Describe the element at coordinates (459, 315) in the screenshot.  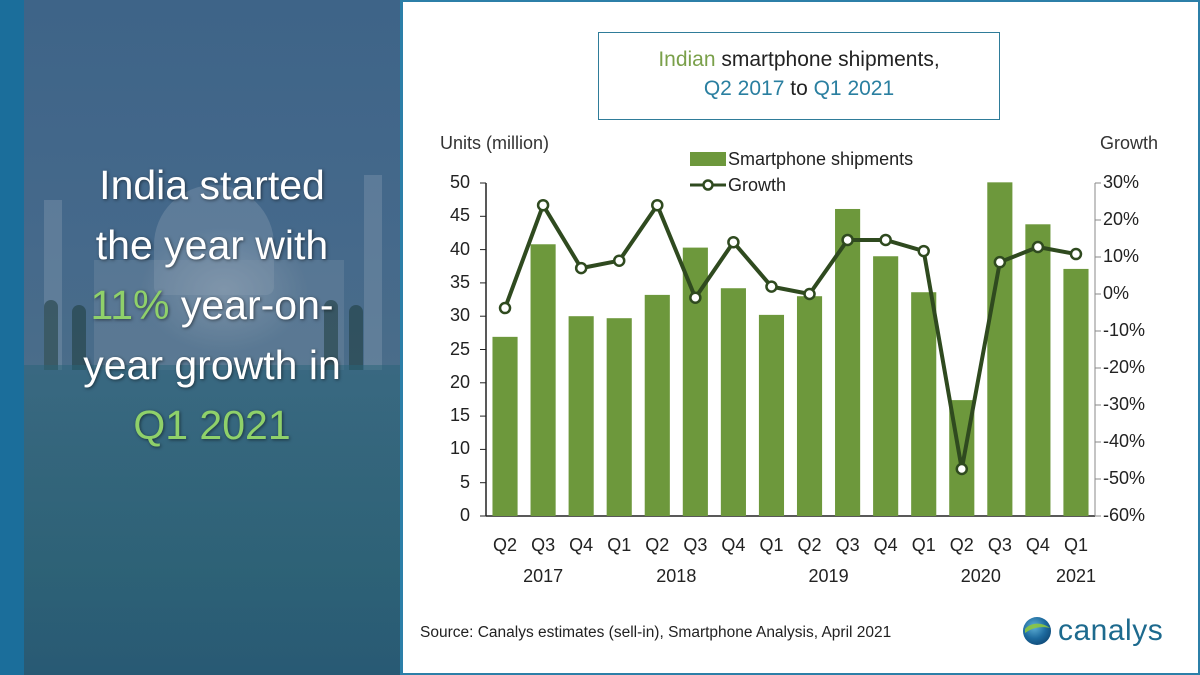
I see `y-tick-label: 30` at that location.